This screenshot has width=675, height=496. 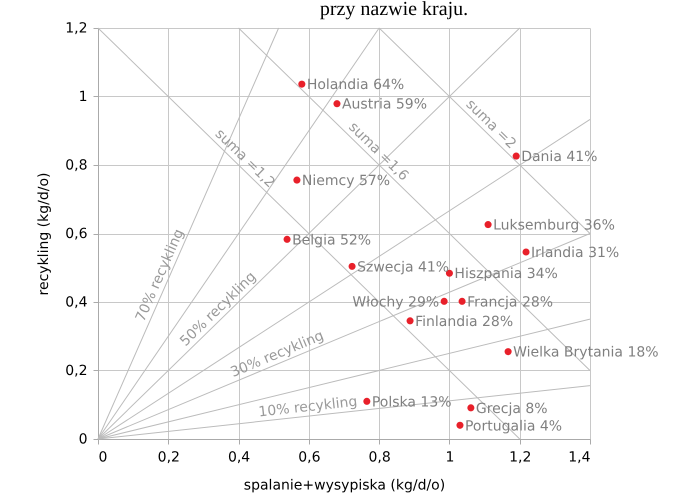 What do you see at coordinates (76, 234) in the screenshot?
I see `y-tick-label: 0,6` at bounding box center [76, 234].